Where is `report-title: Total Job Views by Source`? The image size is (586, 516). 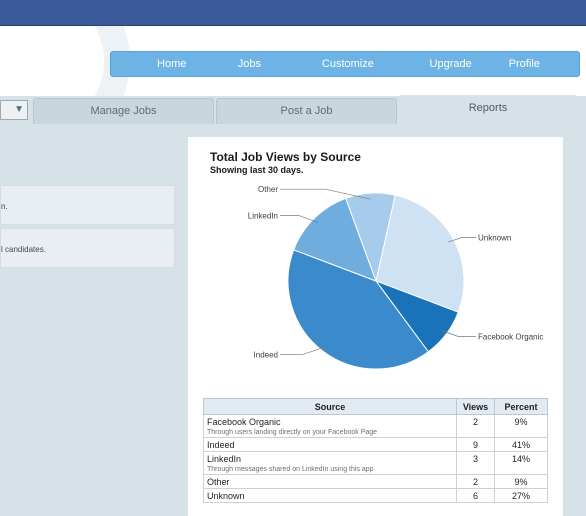
report-title: Total Job Views by Source is located at coordinates (285, 157).